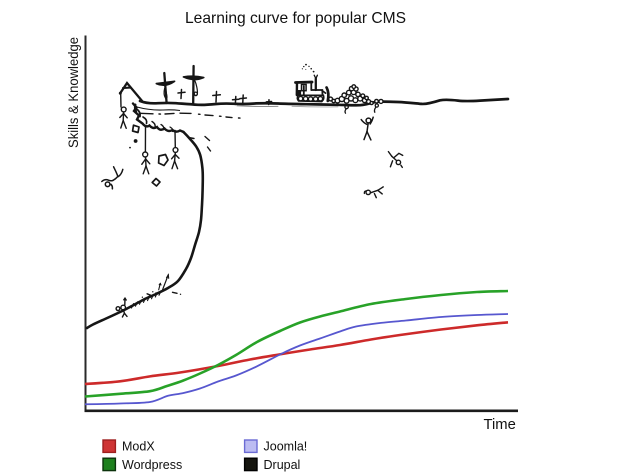 Image resolution: width=623 pixels, height=475 pixels. What do you see at coordinates (152, 465) in the screenshot?
I see `svg-text: Wordpress` at bounding box center [152, 465].